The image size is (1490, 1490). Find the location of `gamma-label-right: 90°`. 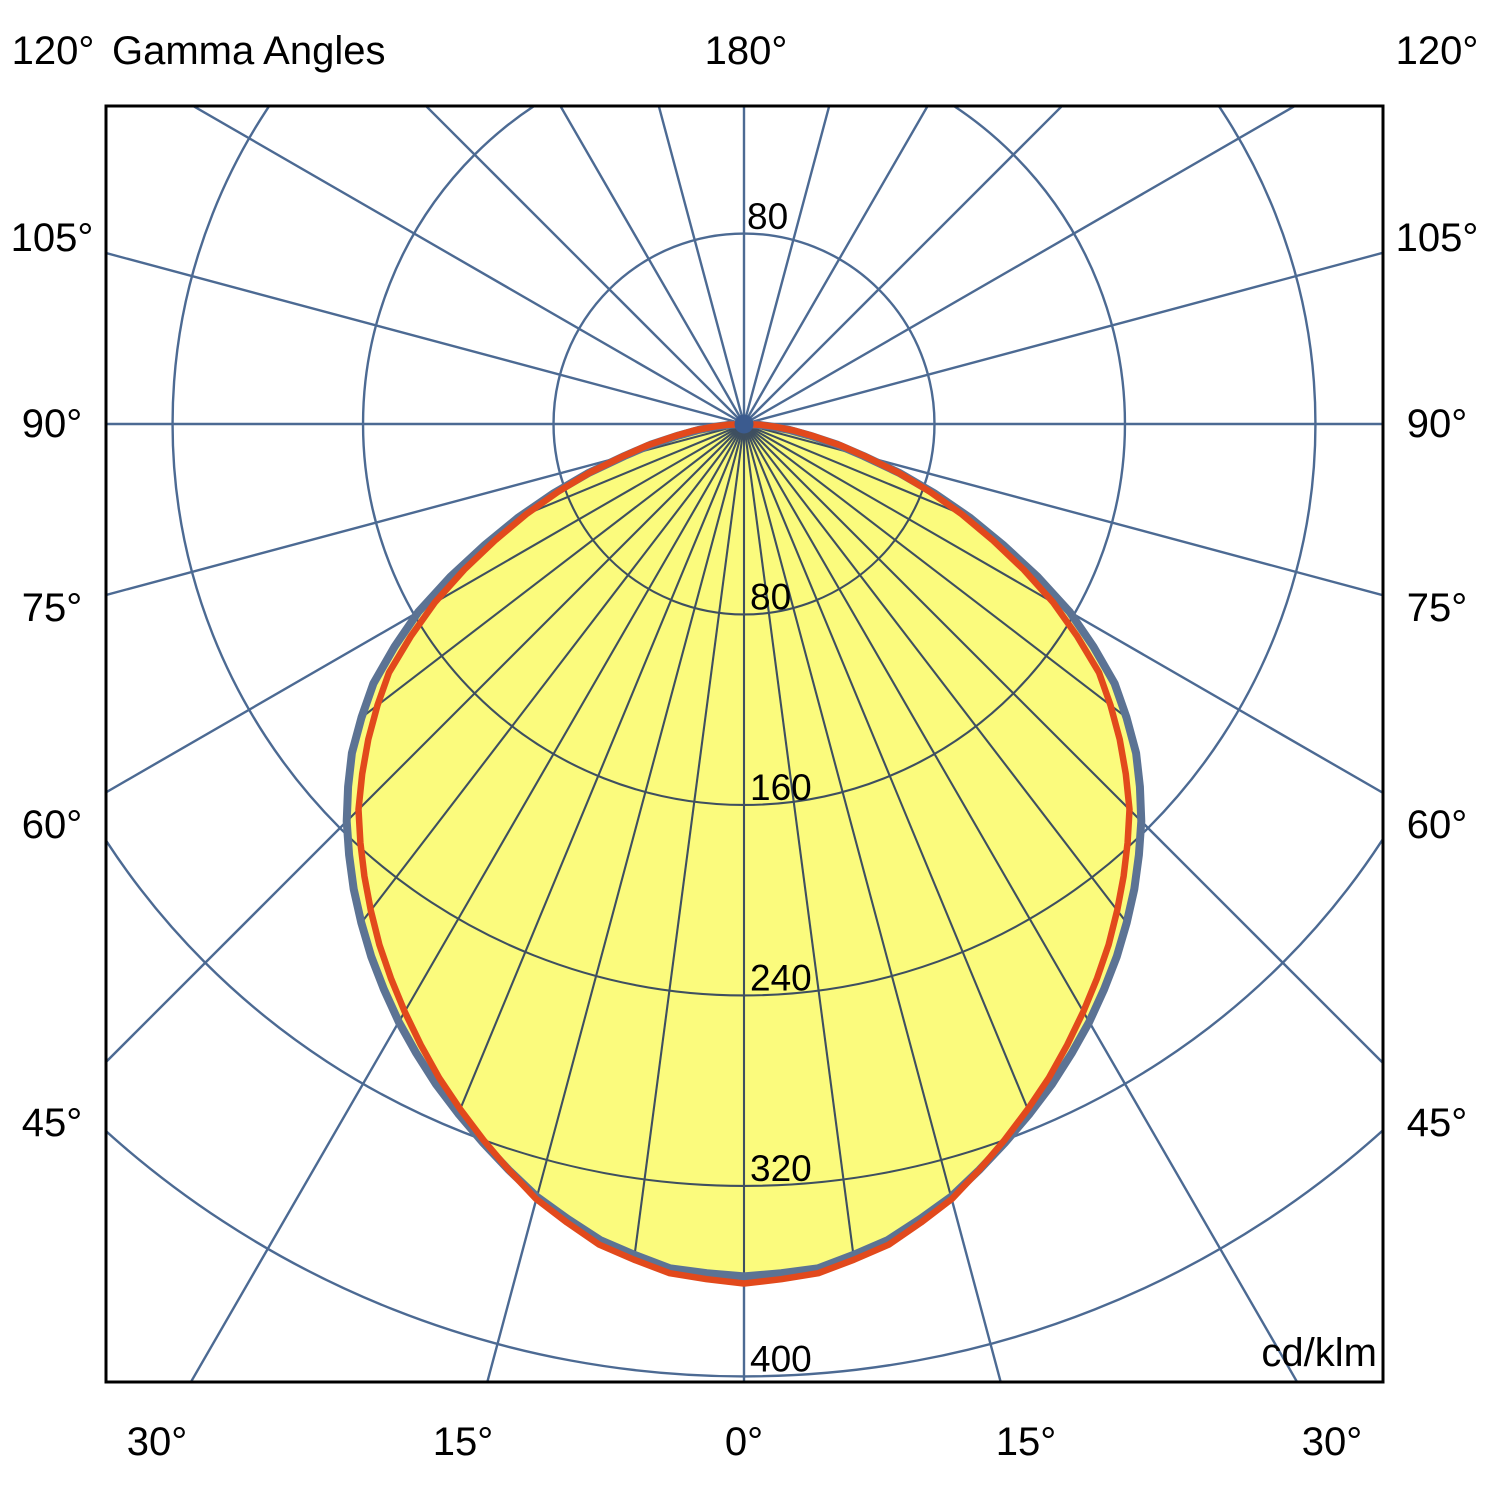

gamma-label-right: 90° is located at coordinates (1437, 424).